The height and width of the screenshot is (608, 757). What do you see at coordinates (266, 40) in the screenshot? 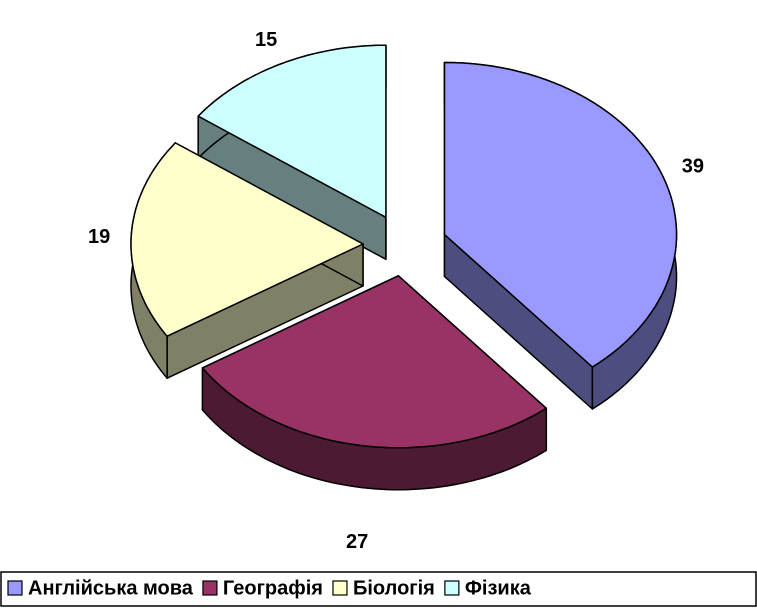
I see `data-label: 15` at bounding box center [266, 40].